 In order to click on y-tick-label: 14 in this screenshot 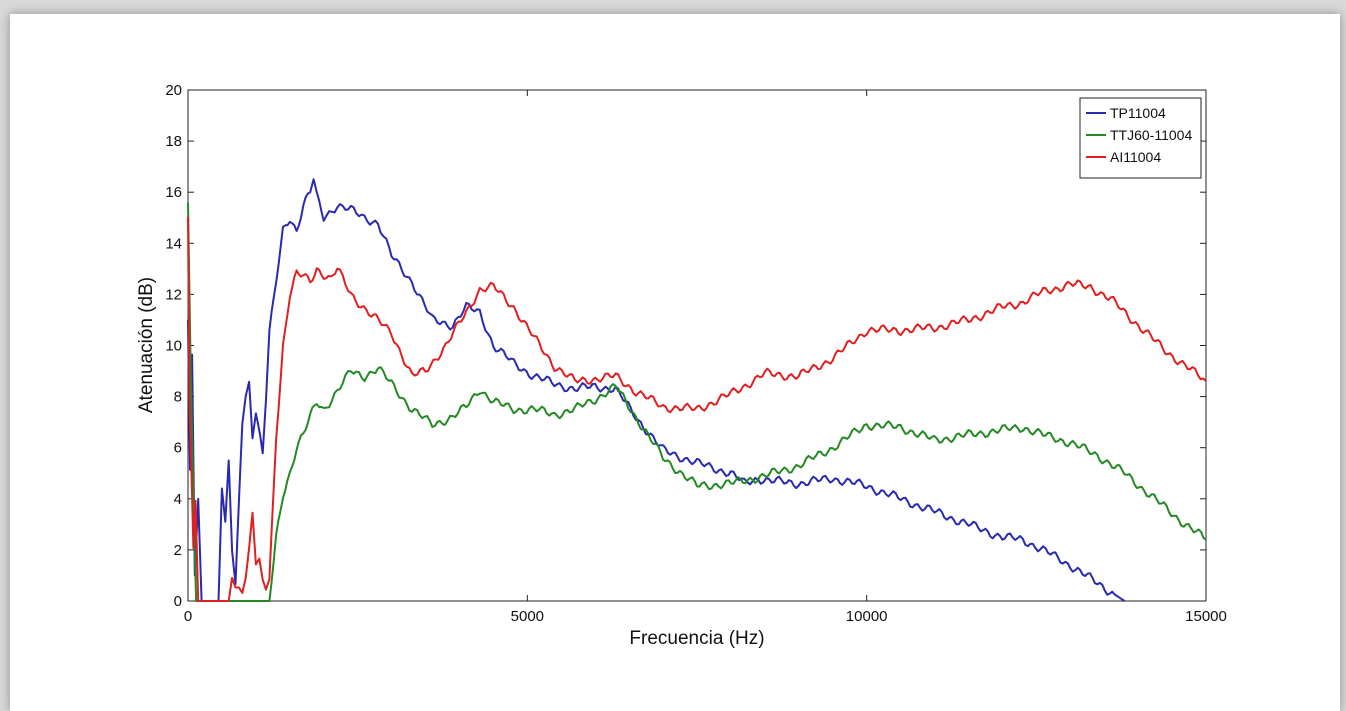, I will do `click(173, 243)`.